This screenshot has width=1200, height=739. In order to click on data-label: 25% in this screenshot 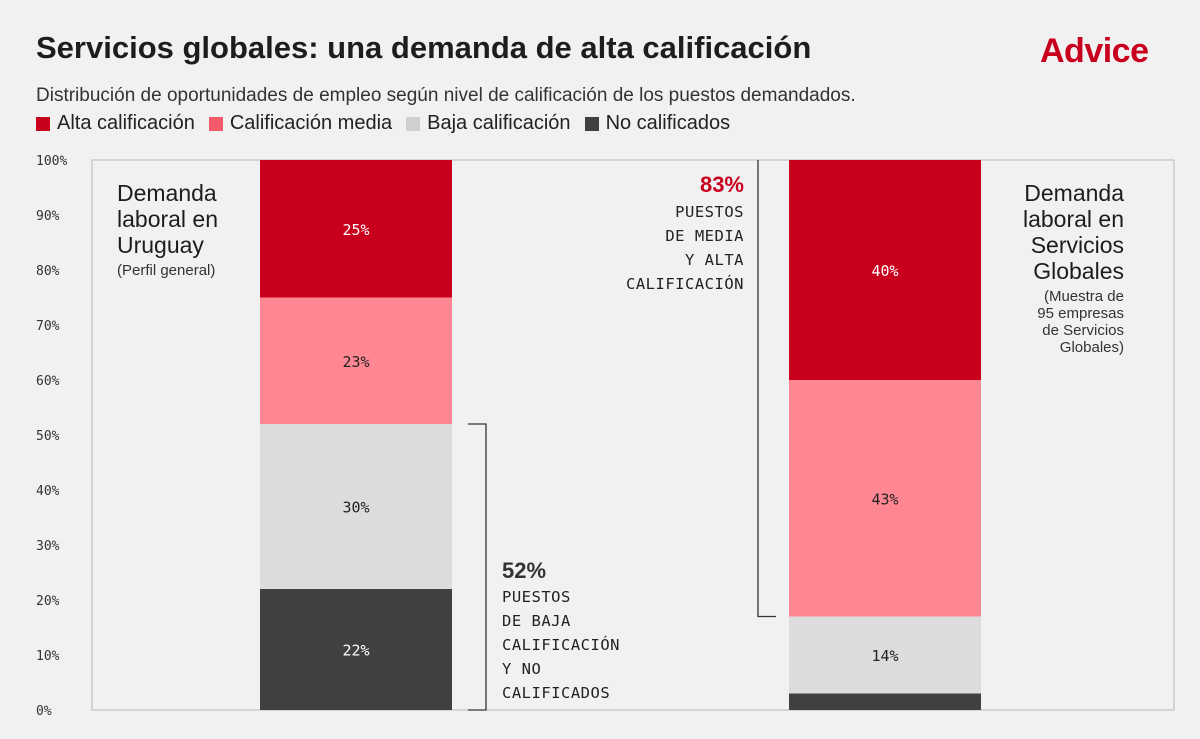, I will do `click(355, 230)`.